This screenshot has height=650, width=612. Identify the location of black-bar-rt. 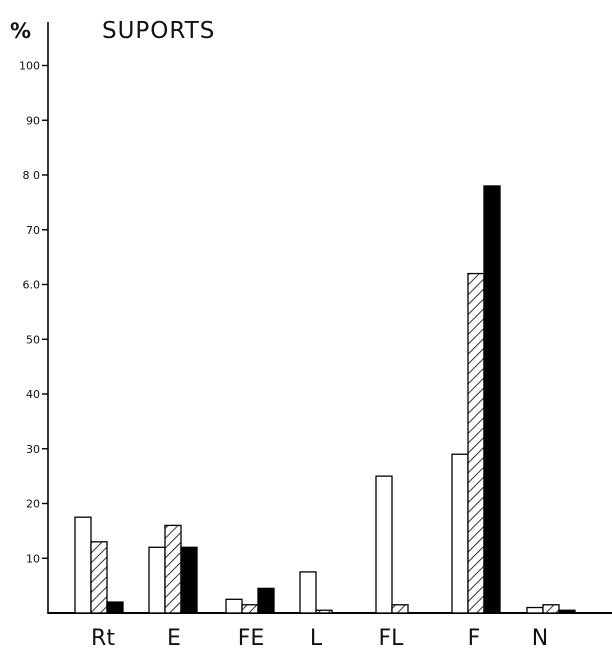
(115, 607).